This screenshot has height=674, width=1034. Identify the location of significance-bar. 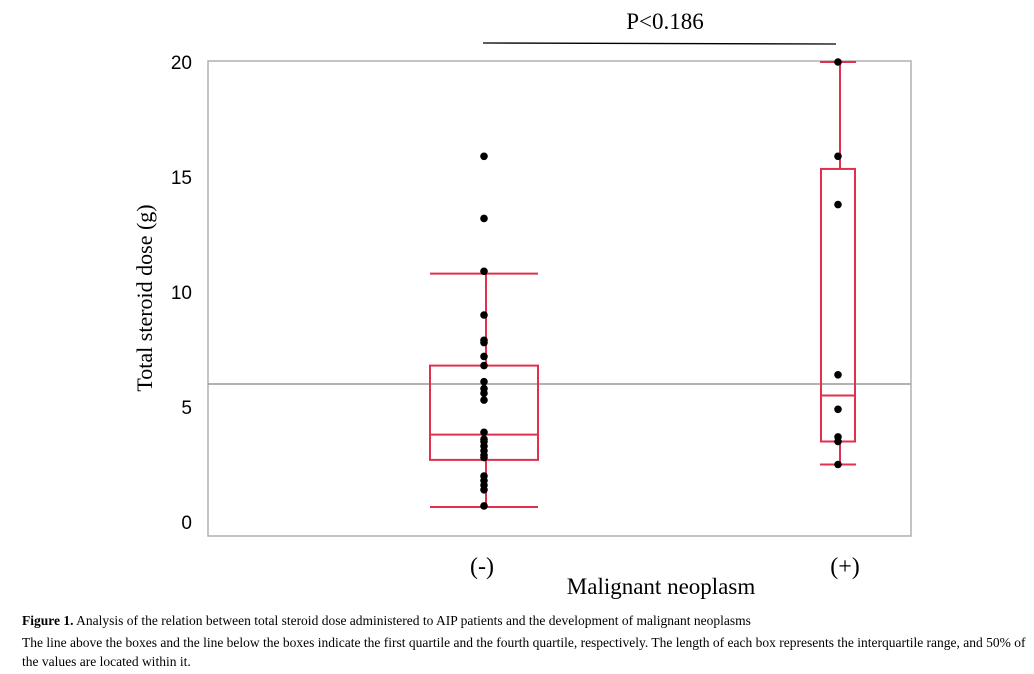
(659, 43).